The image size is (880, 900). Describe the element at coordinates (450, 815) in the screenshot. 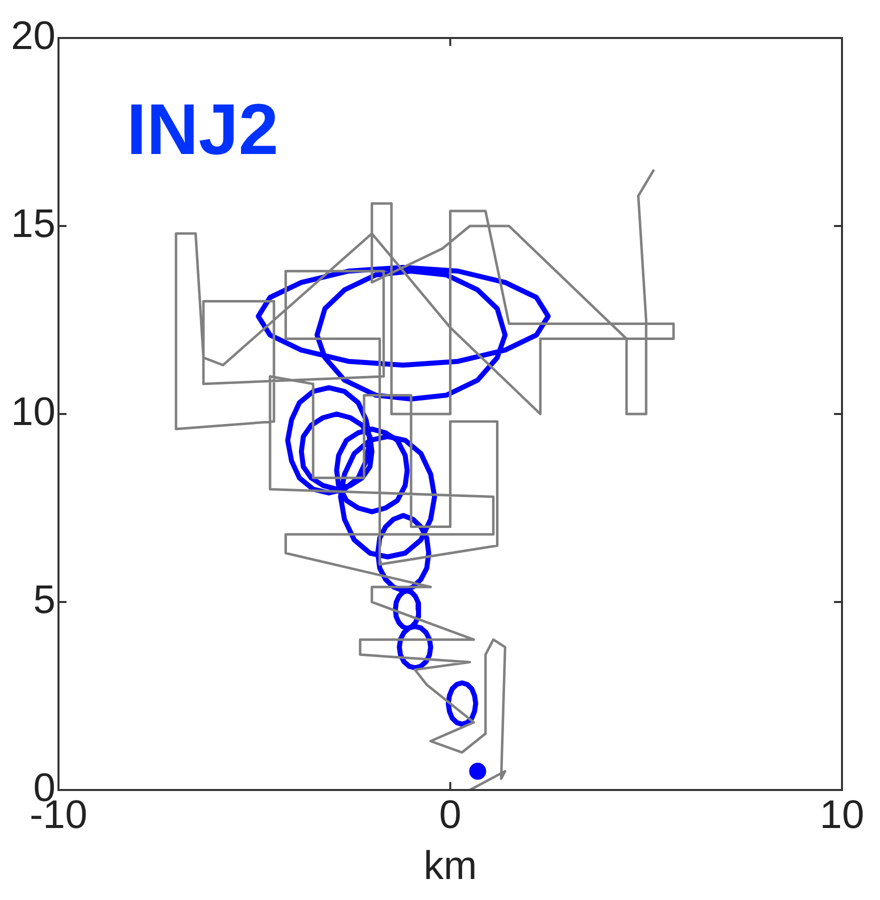

I see `x-tick-label: 0` at that location.